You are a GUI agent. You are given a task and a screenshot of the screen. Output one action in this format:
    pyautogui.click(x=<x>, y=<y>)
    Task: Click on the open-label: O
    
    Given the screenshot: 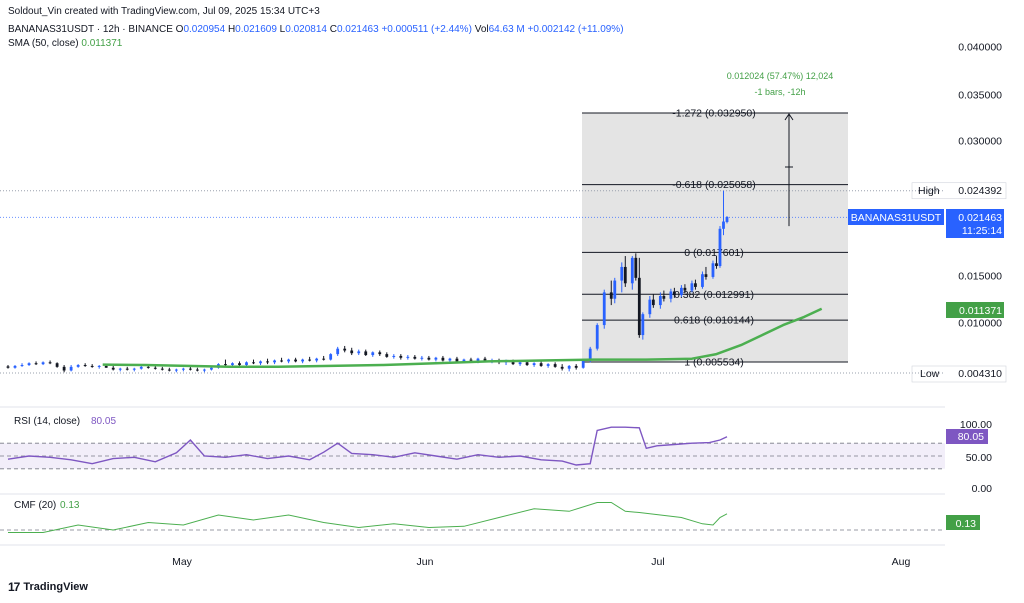 What is the action you would take?
    pyautogui.click(x=179, y=29)
    